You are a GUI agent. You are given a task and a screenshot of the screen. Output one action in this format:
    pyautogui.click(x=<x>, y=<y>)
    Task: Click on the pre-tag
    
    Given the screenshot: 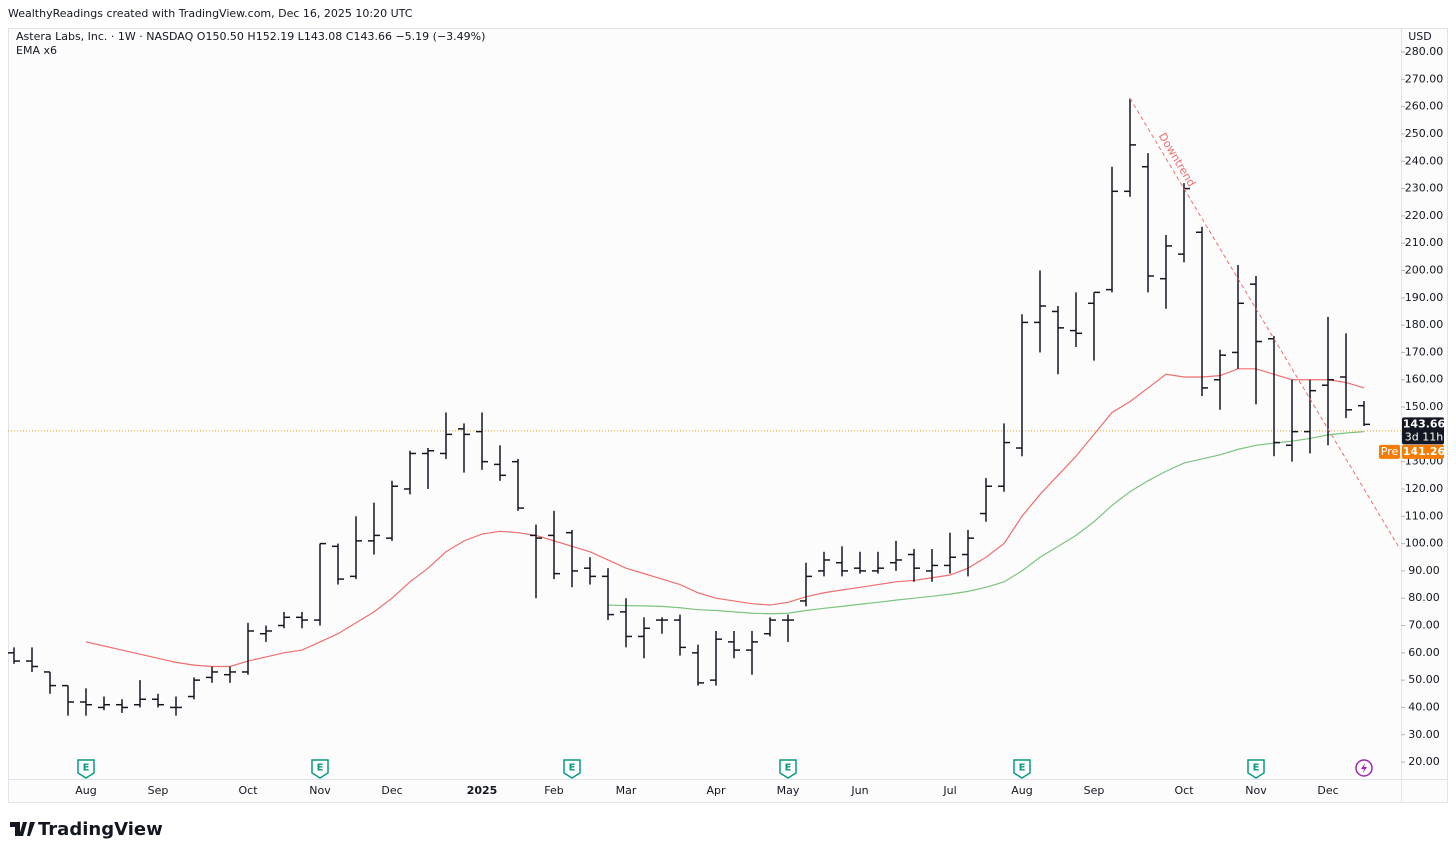 What is the action you would take?
    pyautogui.click(x=1389, y=451)
    